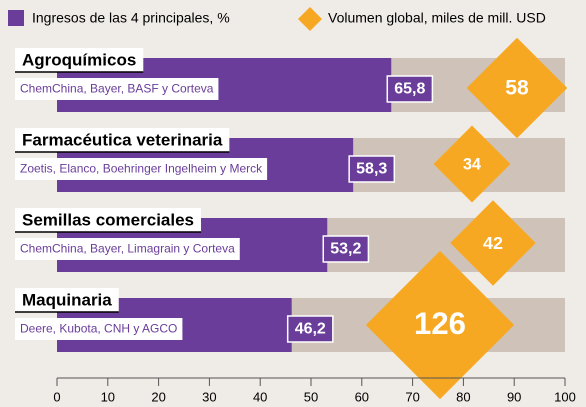 The image size is (586, 407). I want to click on value-label: 46,2, so click(310, 329).